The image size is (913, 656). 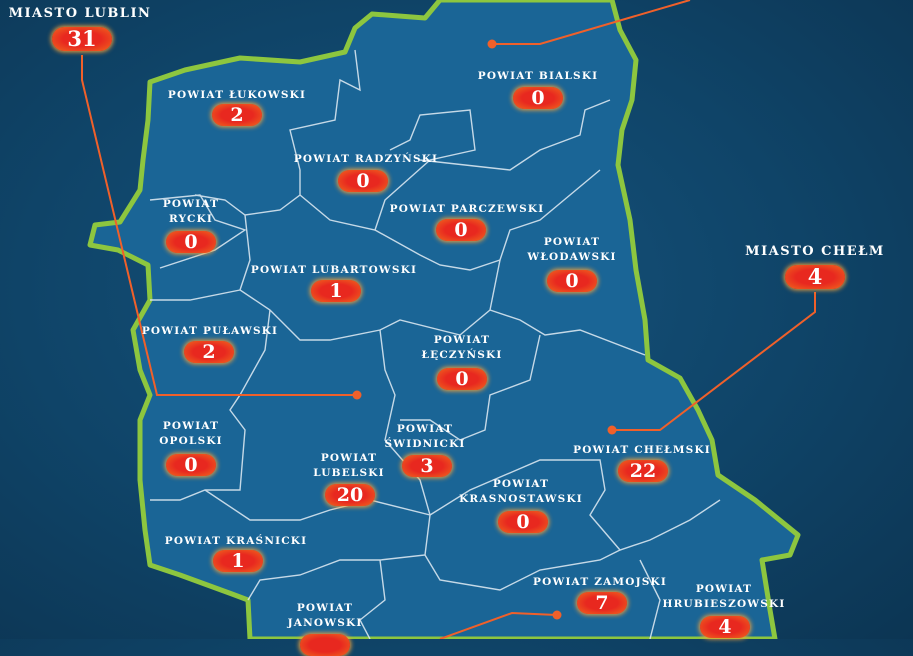 What do you see at coordinates (724, 604) in the screenshot?
I see `label-line: HRUBIESZOWSKI` at bounding box center [724, 604].